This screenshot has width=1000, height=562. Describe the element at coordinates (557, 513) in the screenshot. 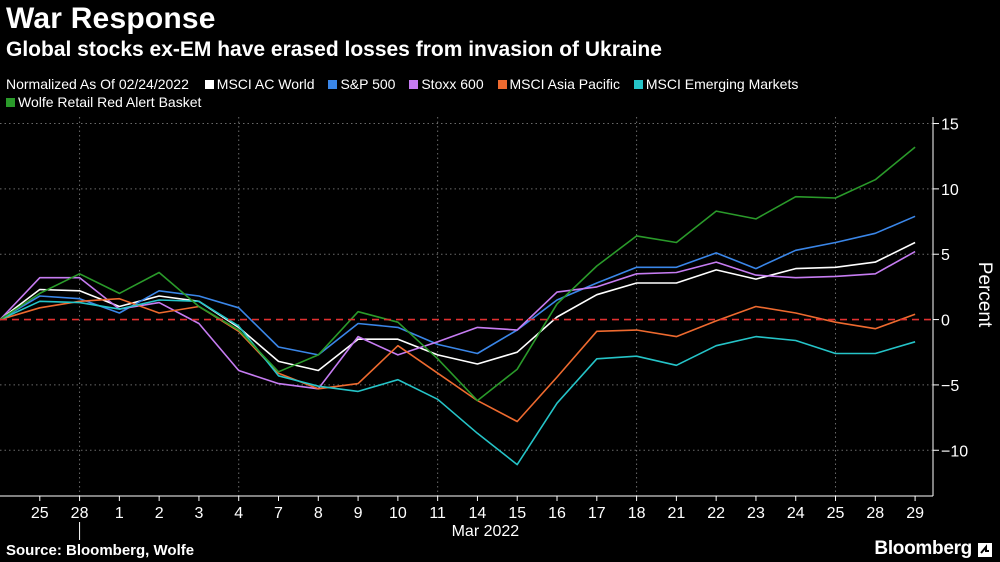

I see `x-tick-label: 16` at that location.